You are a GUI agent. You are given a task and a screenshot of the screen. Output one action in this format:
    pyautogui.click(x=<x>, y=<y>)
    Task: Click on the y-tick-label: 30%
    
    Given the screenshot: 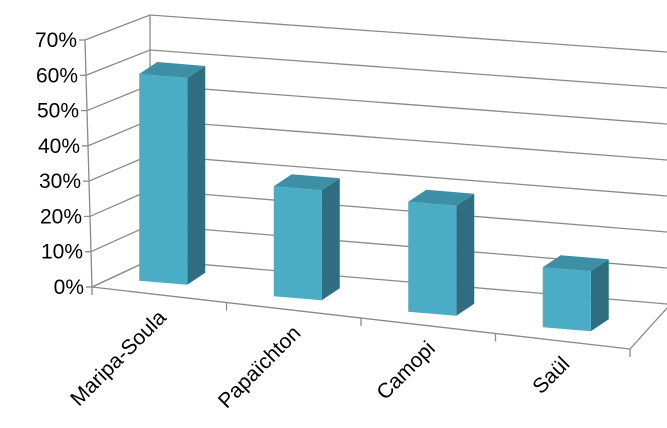 What is the action you would take?
    pyautogui.click(x=60, y=181)
    